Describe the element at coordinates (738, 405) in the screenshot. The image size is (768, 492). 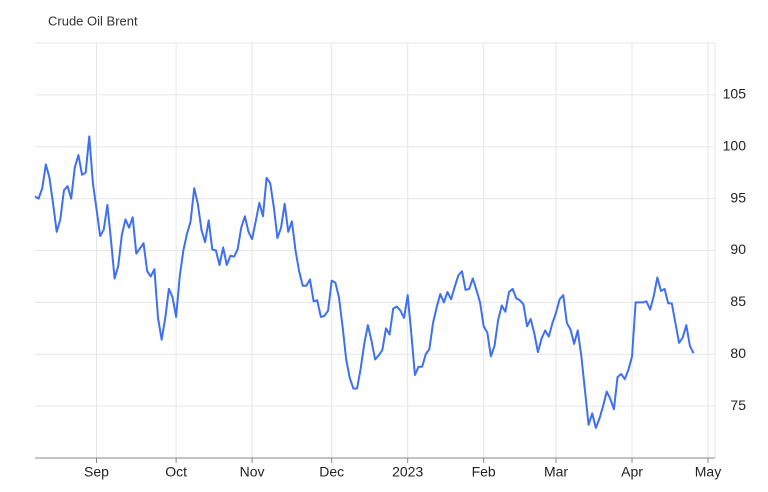
I see `y-tick-label: 75` at that location.